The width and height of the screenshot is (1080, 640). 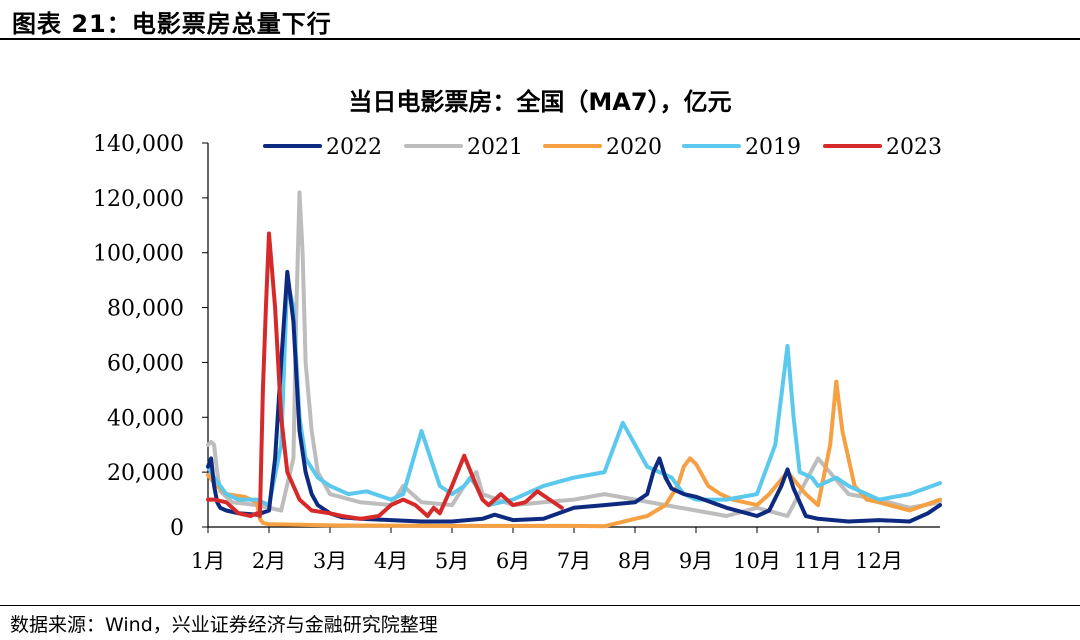 I want to click on legend: 2022 2021 2020 2019 2023, so click(x=602, y=147).